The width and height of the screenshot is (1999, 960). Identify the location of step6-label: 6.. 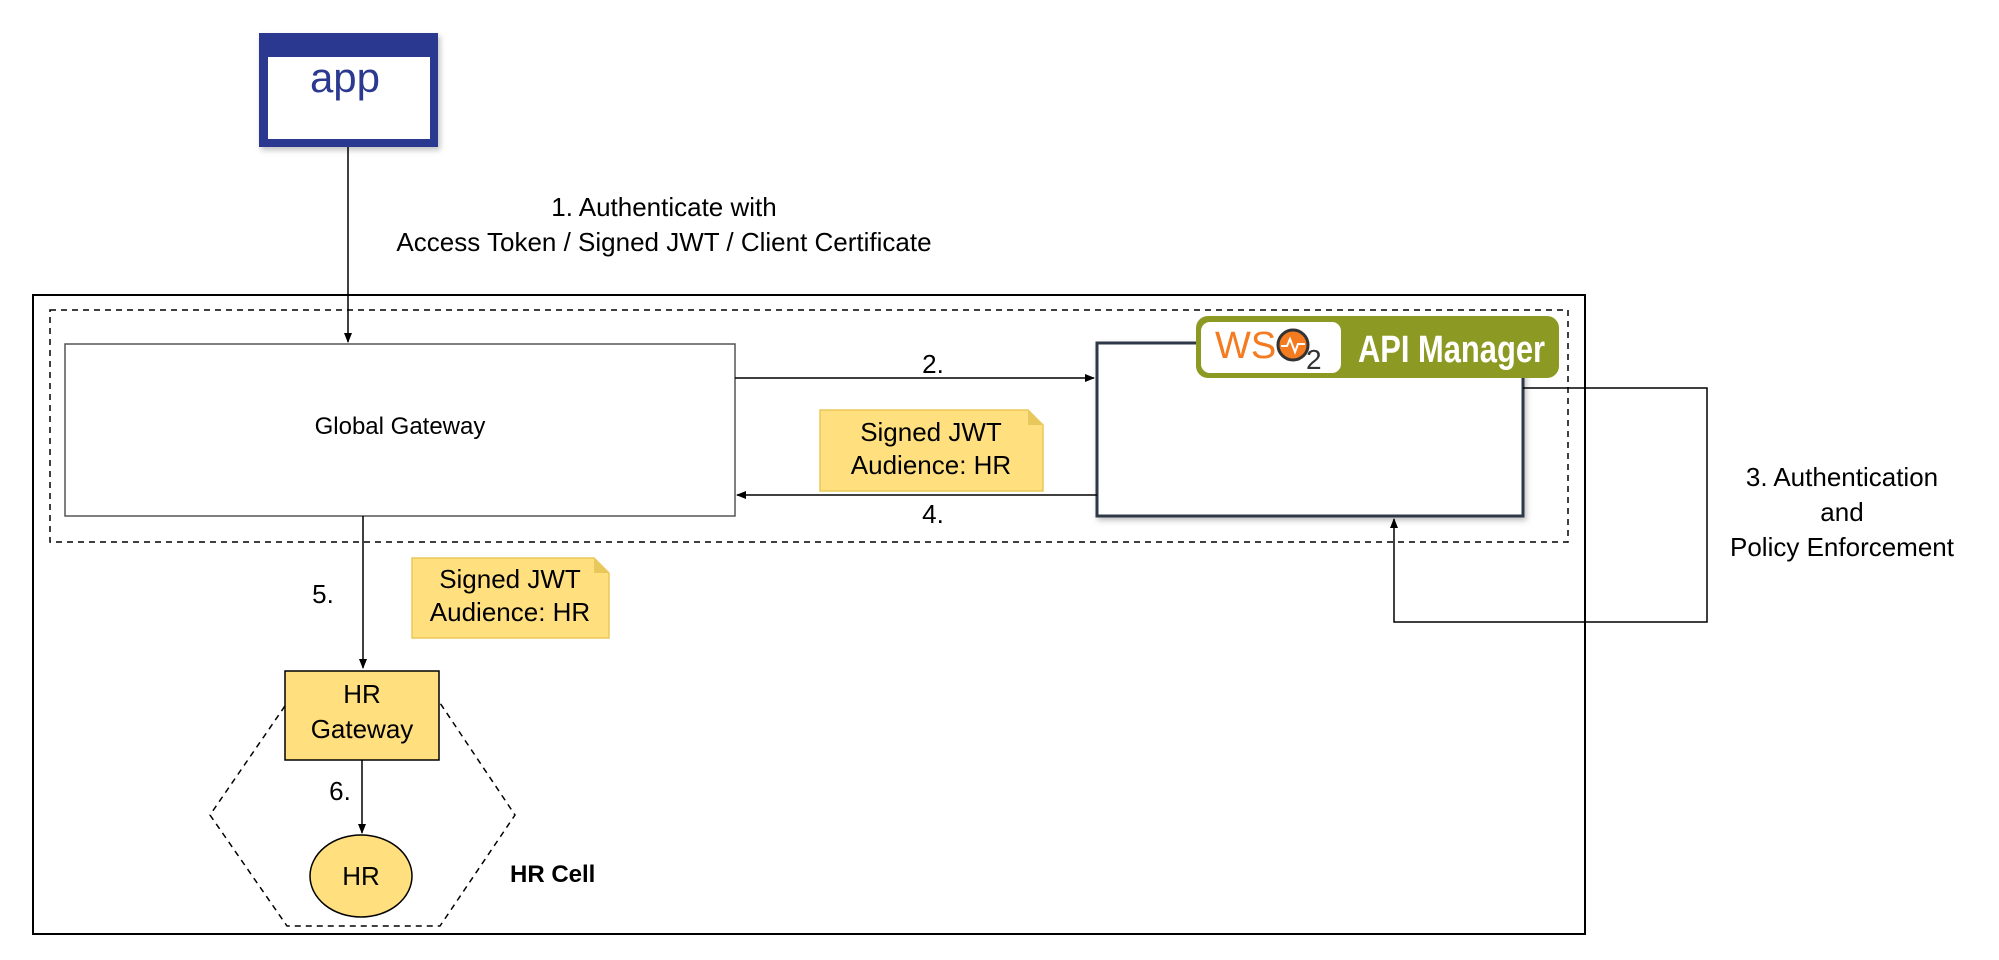
(340, 791).